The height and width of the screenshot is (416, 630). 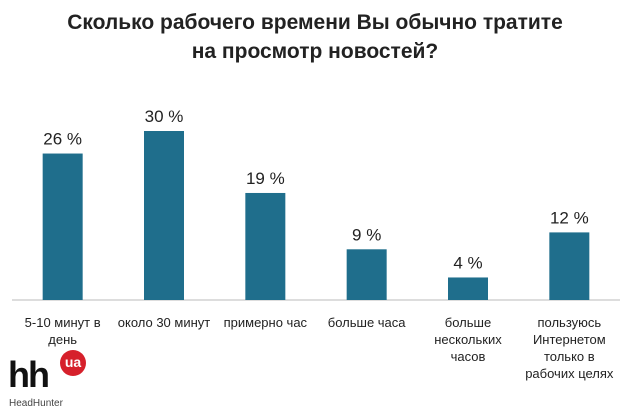 I want to click on value-label: 12 %, so click(x=569, y=217).